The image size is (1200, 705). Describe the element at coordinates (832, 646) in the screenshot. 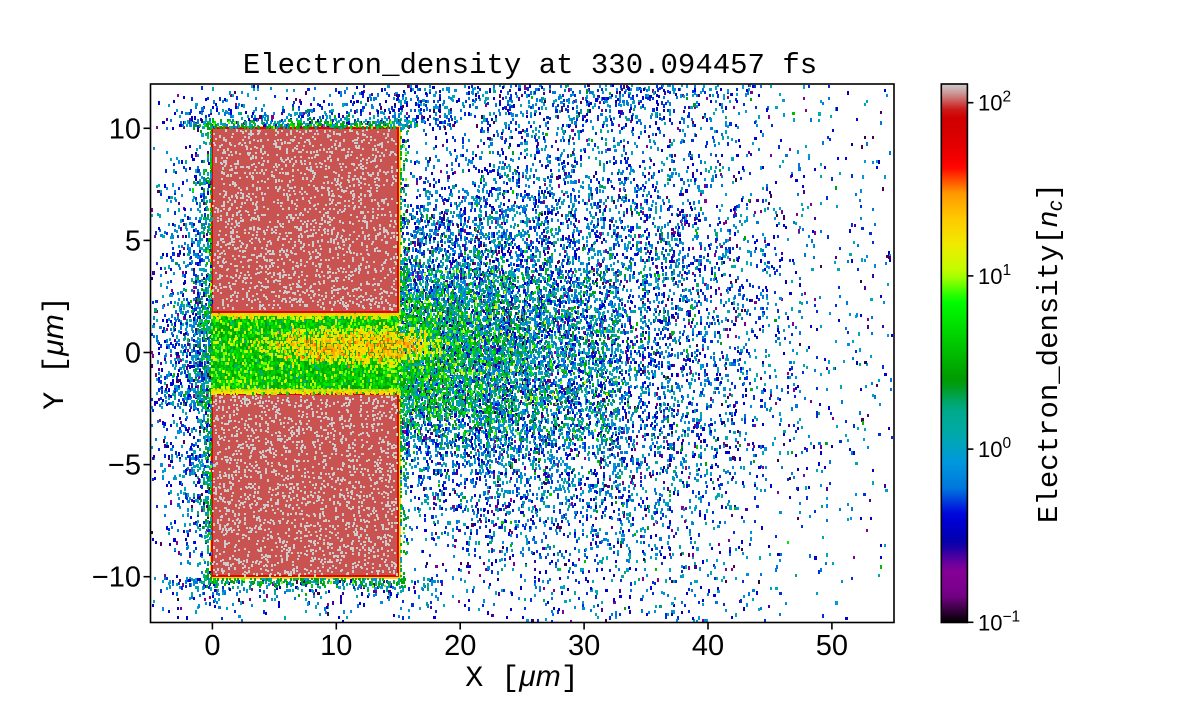

I see `svg-text: 50` at that location.